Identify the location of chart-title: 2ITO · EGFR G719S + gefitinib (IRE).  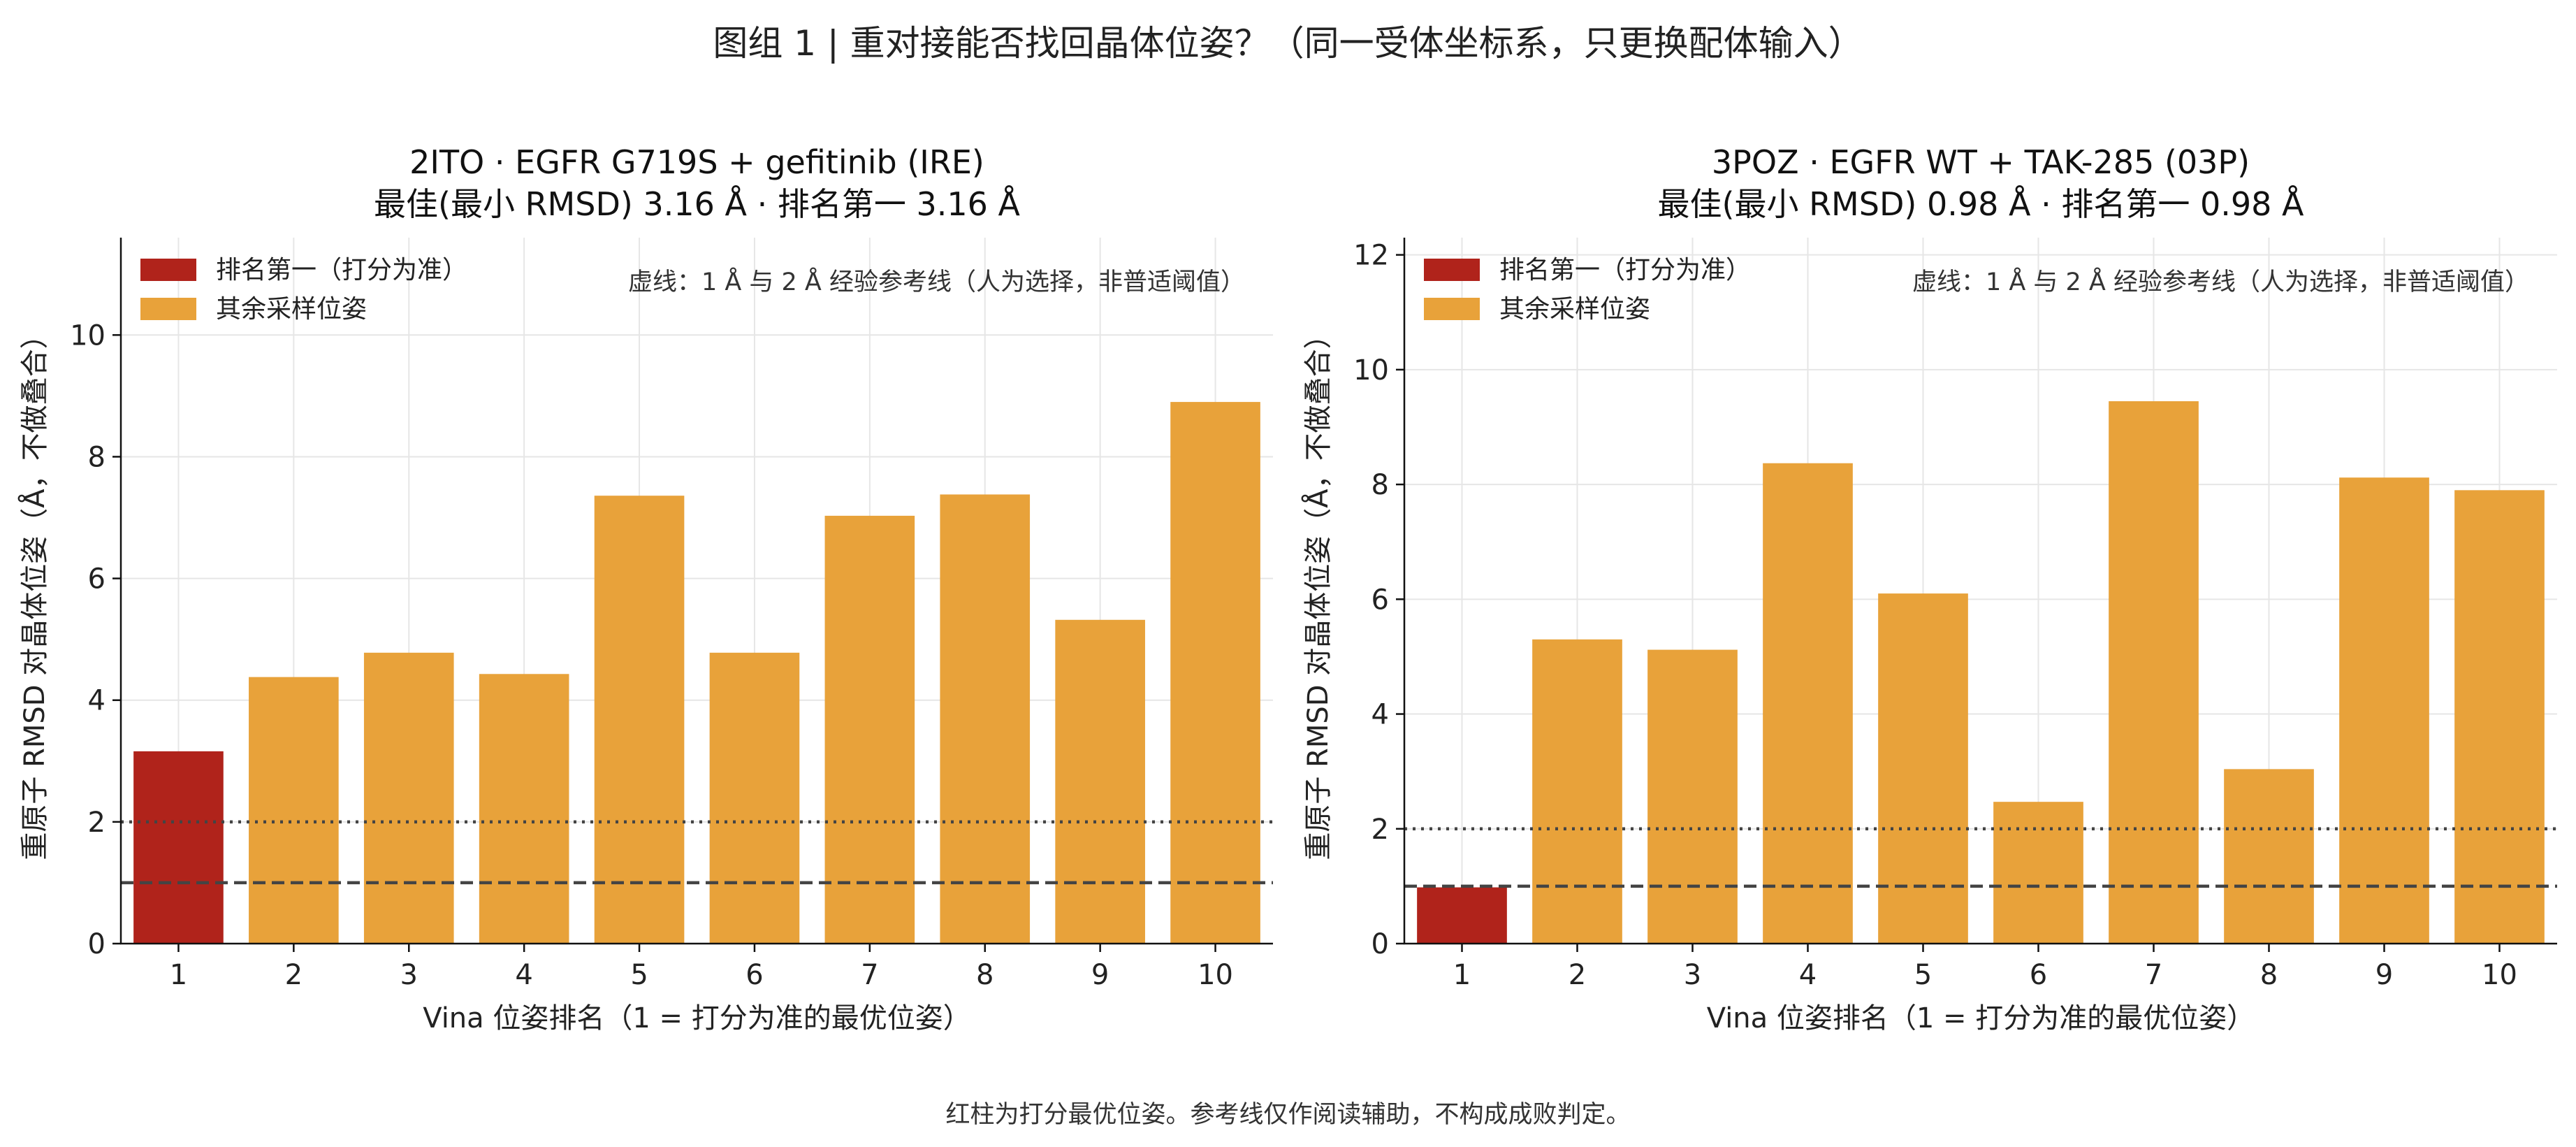
(696, 162).